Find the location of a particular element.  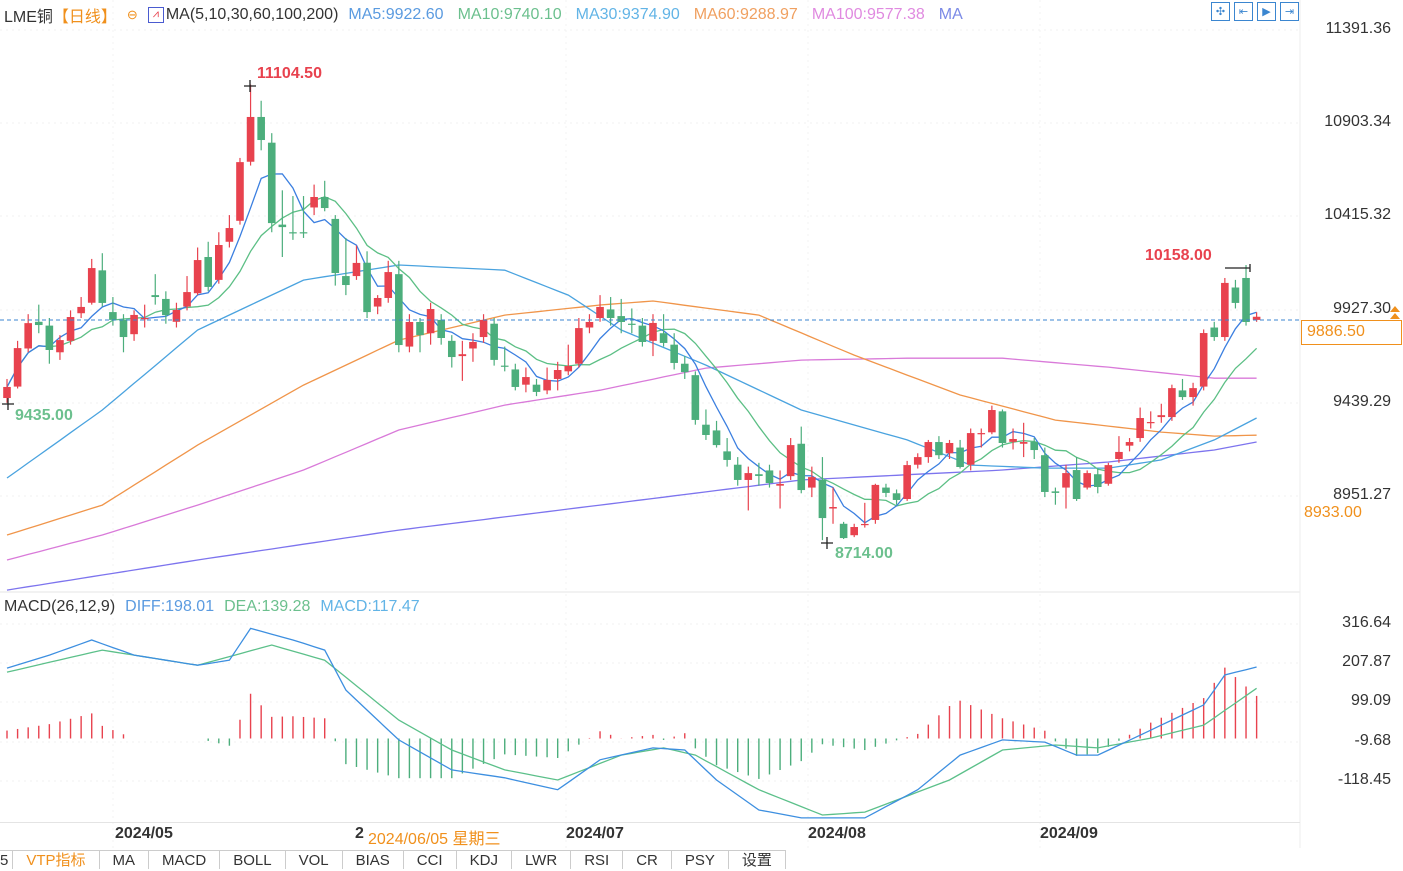

period-label: 【日线】 is located at coordinates (84, 17).